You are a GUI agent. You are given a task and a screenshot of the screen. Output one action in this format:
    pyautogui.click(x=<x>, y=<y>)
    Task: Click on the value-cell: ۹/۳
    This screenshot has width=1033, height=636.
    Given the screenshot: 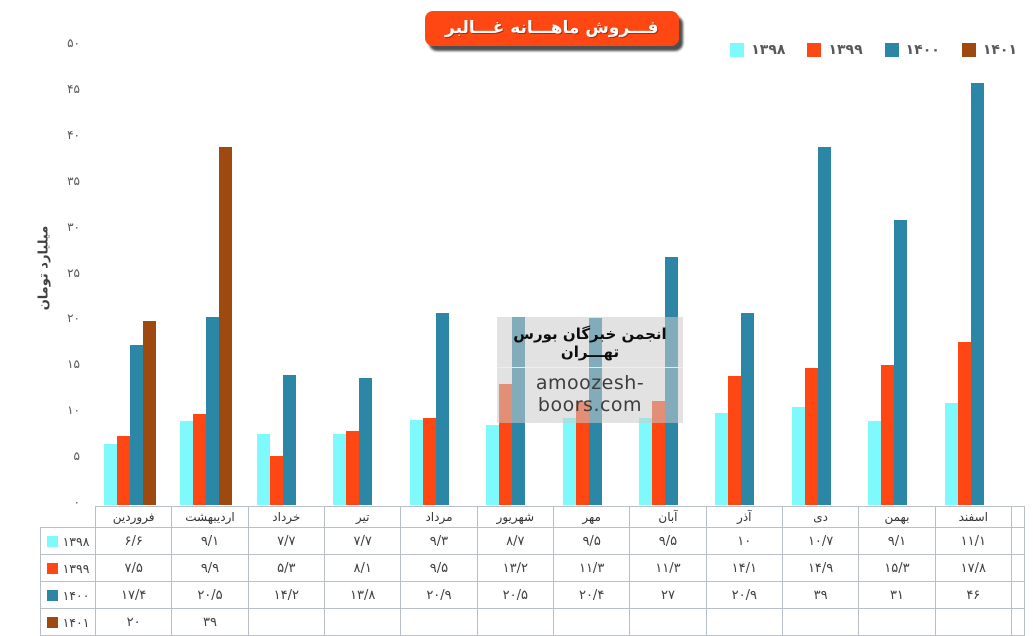 What is the action you would take?
    pyautogui.click(x=439, y=541)
    